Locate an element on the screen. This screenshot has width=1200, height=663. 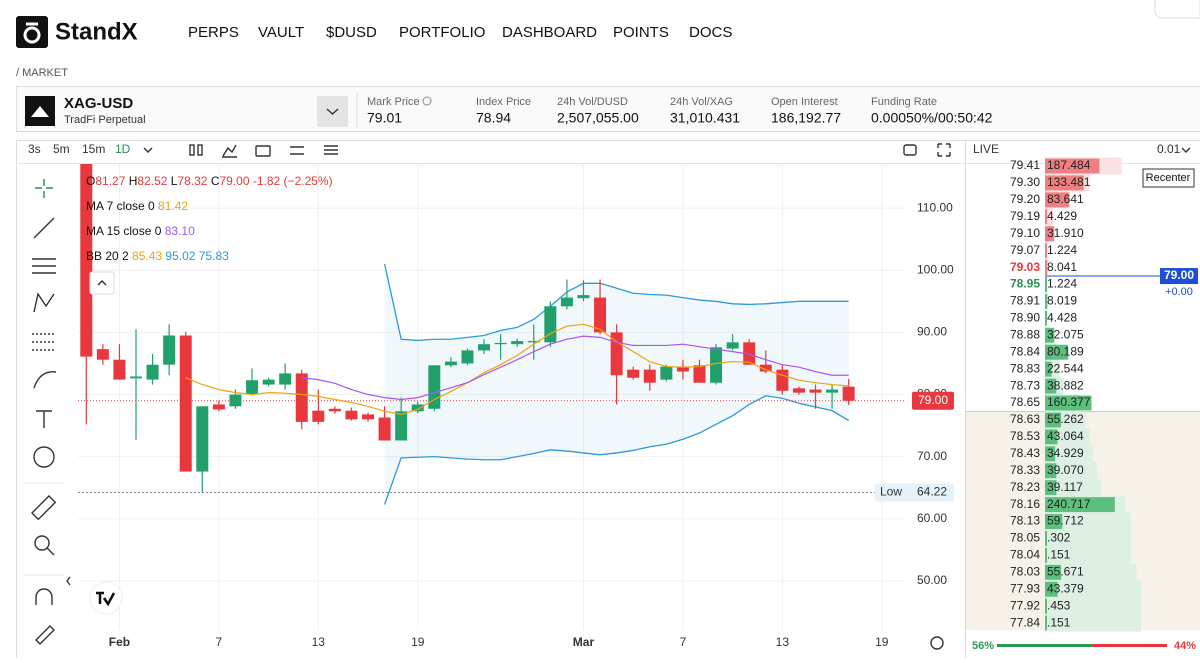
fib-tool is located at coordinates (44, 266).